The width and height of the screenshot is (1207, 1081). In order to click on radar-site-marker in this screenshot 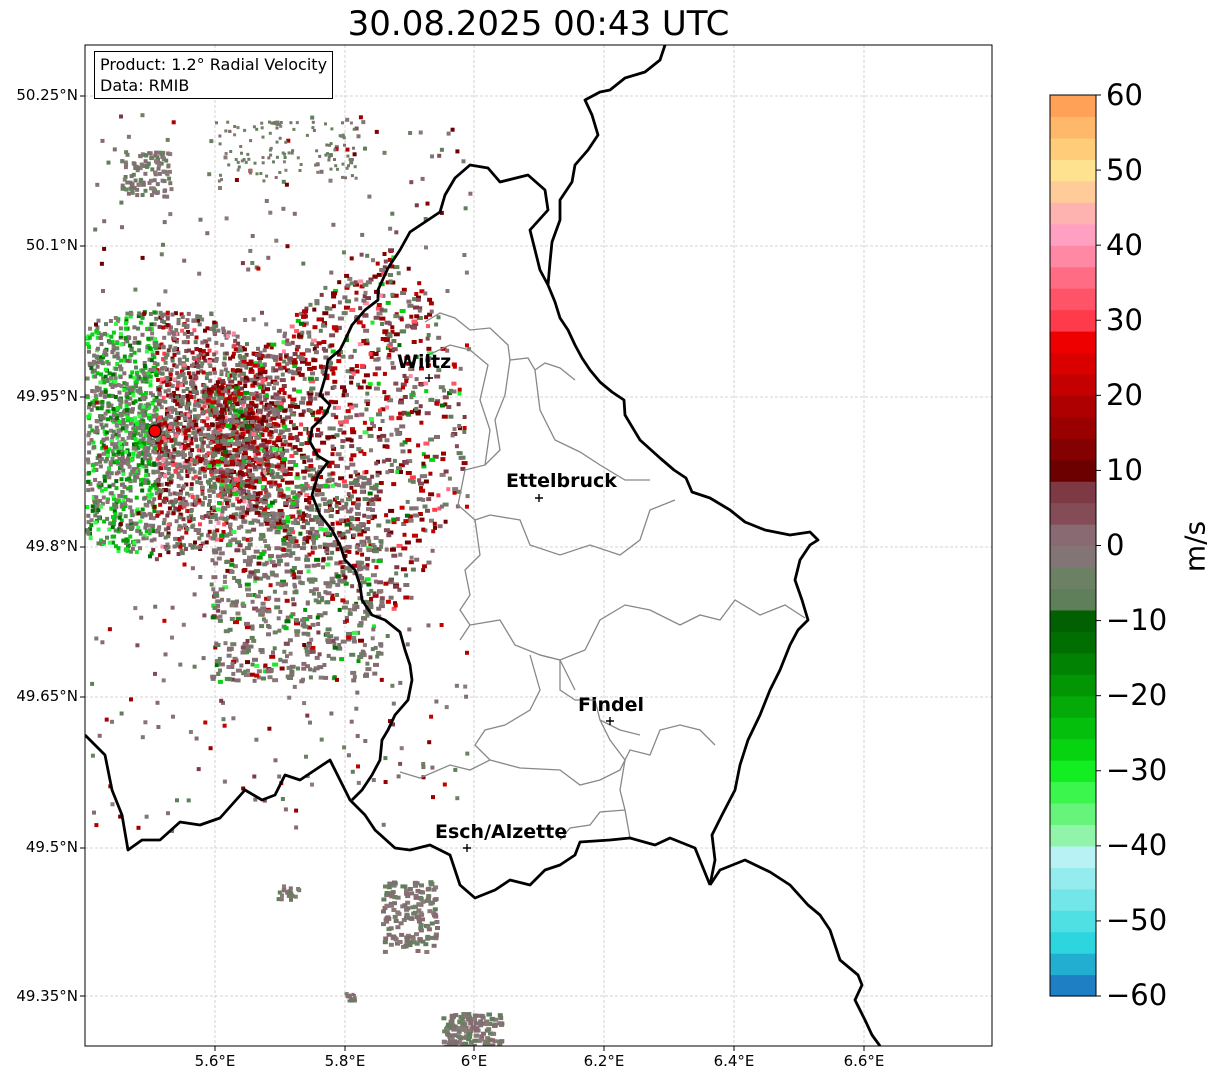, I will do `click(155, 431)`.